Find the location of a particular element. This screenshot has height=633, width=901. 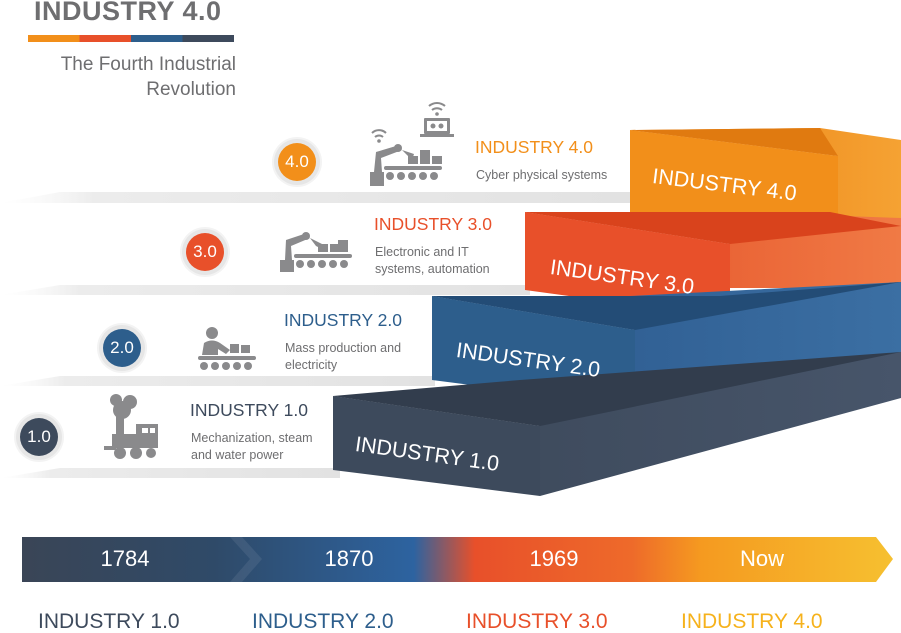

badge-4-0: 4.0 is located at coordinates (297, 162).